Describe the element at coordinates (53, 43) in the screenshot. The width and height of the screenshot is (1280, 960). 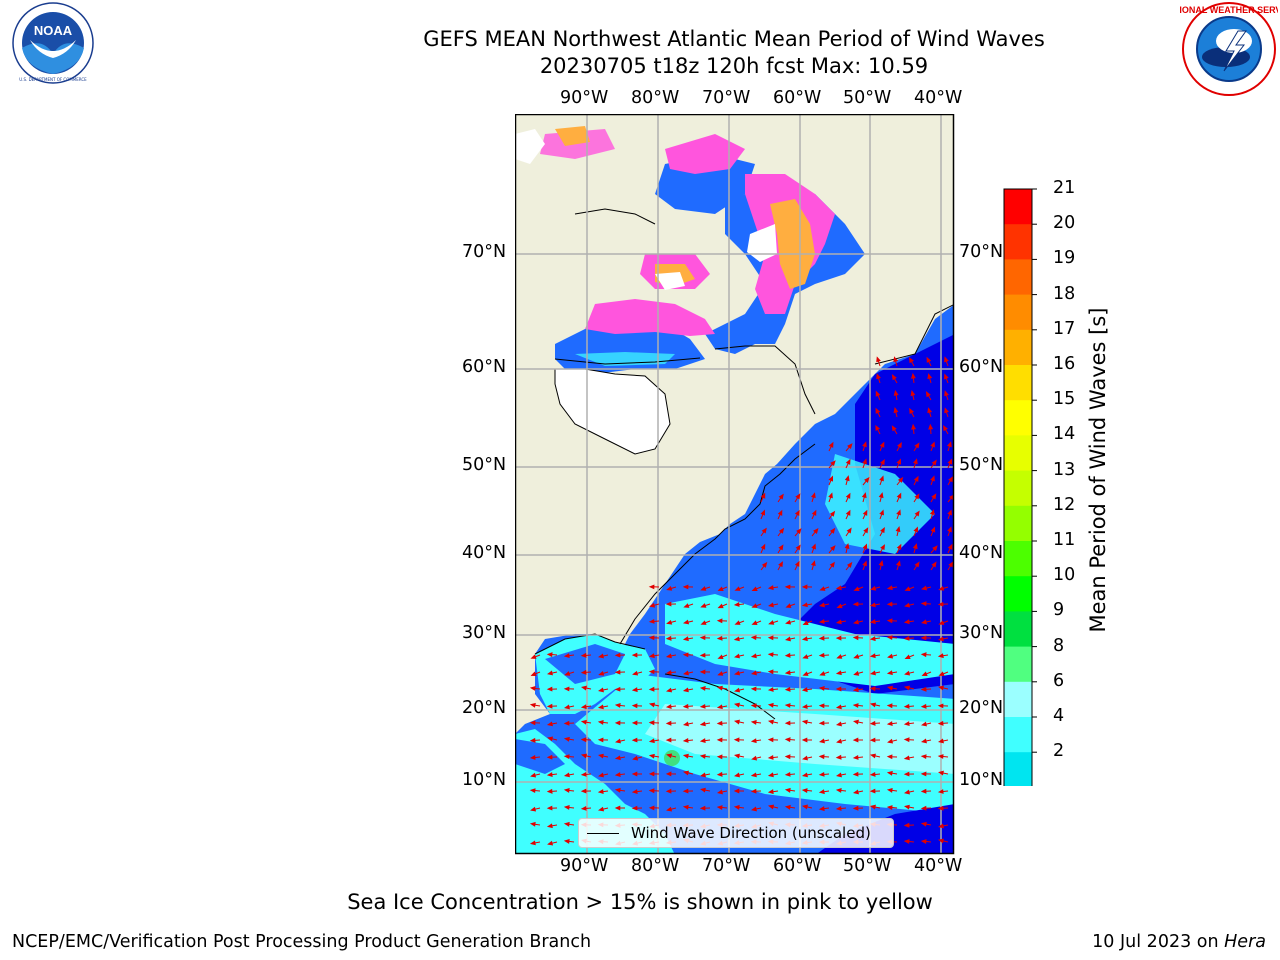
I see `noaa-logo: NOAA U.S. DEPARTMENT OF COMMERCE` at that location.